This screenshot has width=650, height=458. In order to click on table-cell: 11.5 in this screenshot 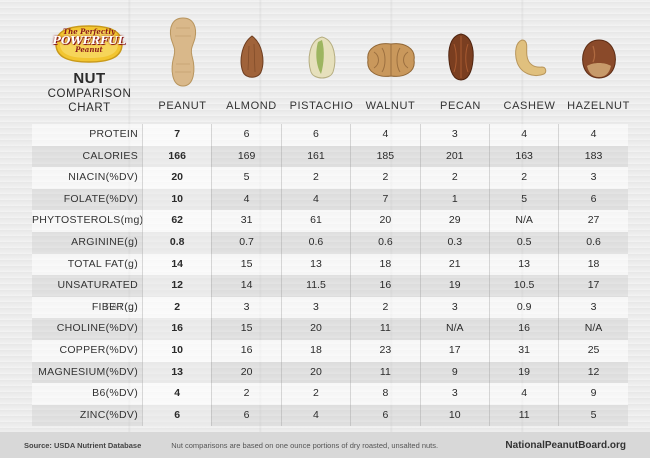, I will do `click(315, 286)`.